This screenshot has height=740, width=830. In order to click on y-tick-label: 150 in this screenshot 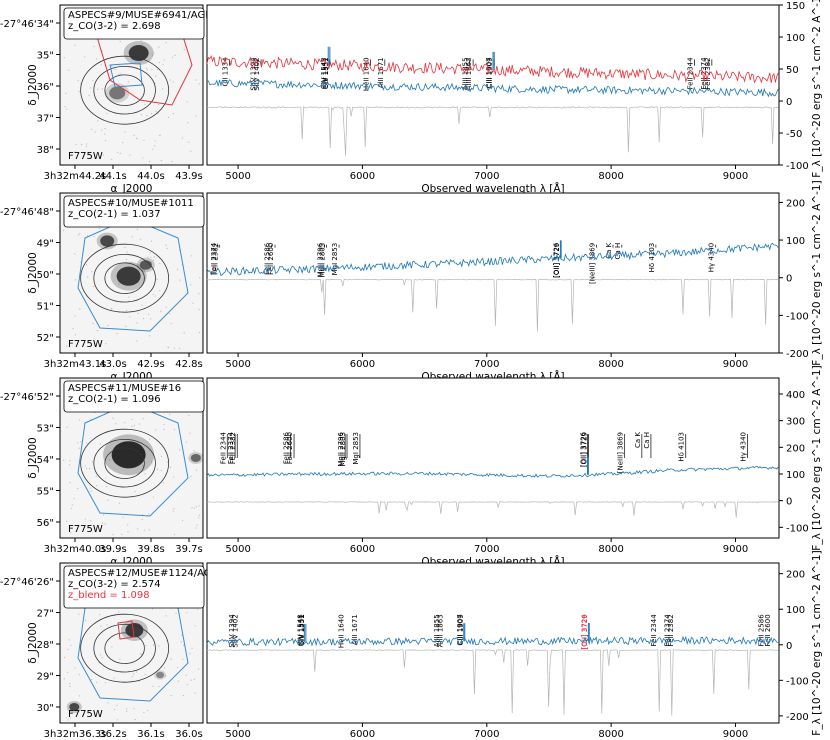, I will do `click(795, 6)`.